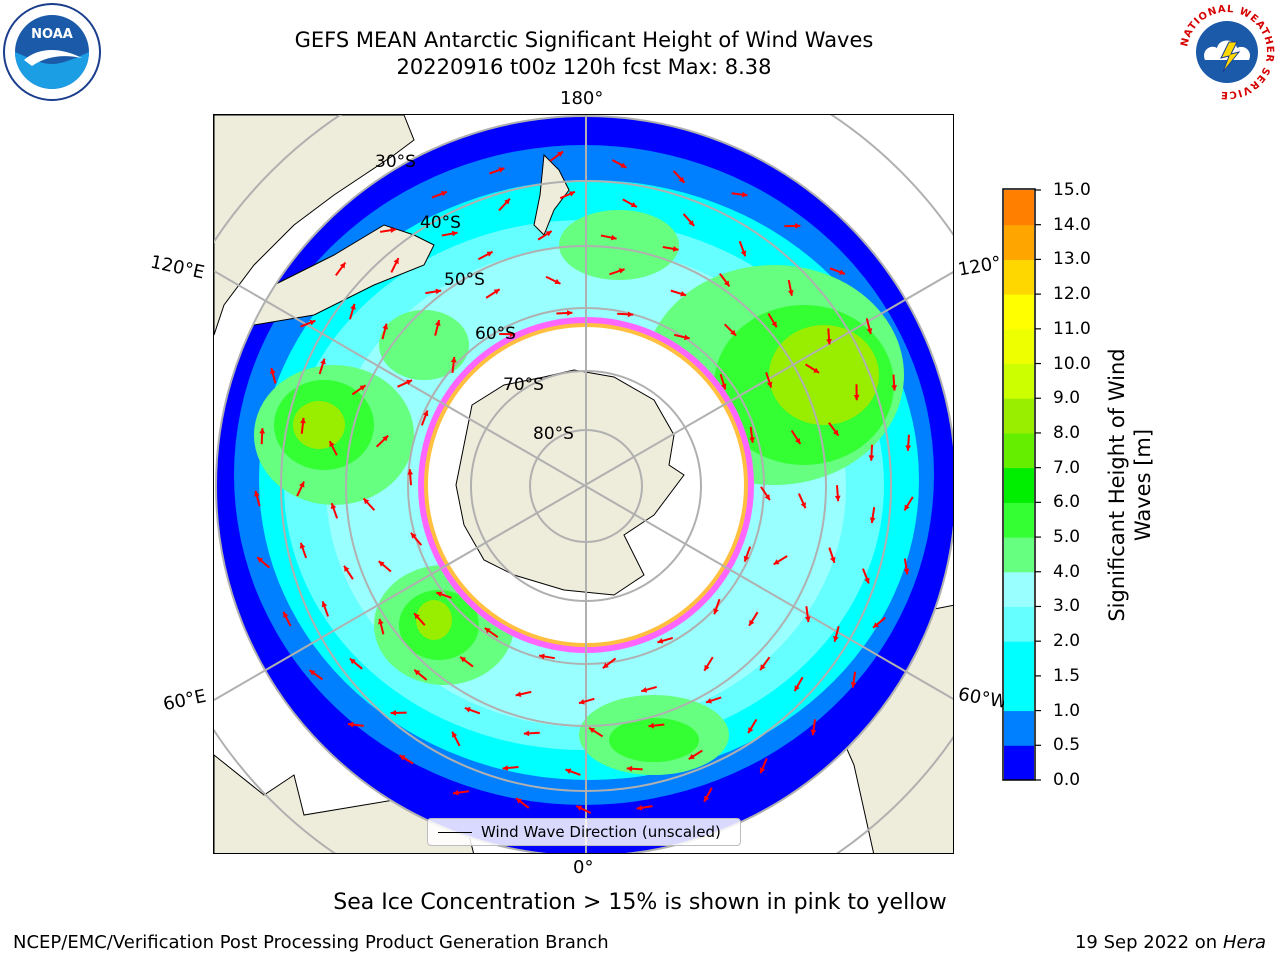  What do you see at coordinates (1067, 745) in the screenshot?
I see `colorbar-tick-label: 0.5` at bounding box center [1067, 745].